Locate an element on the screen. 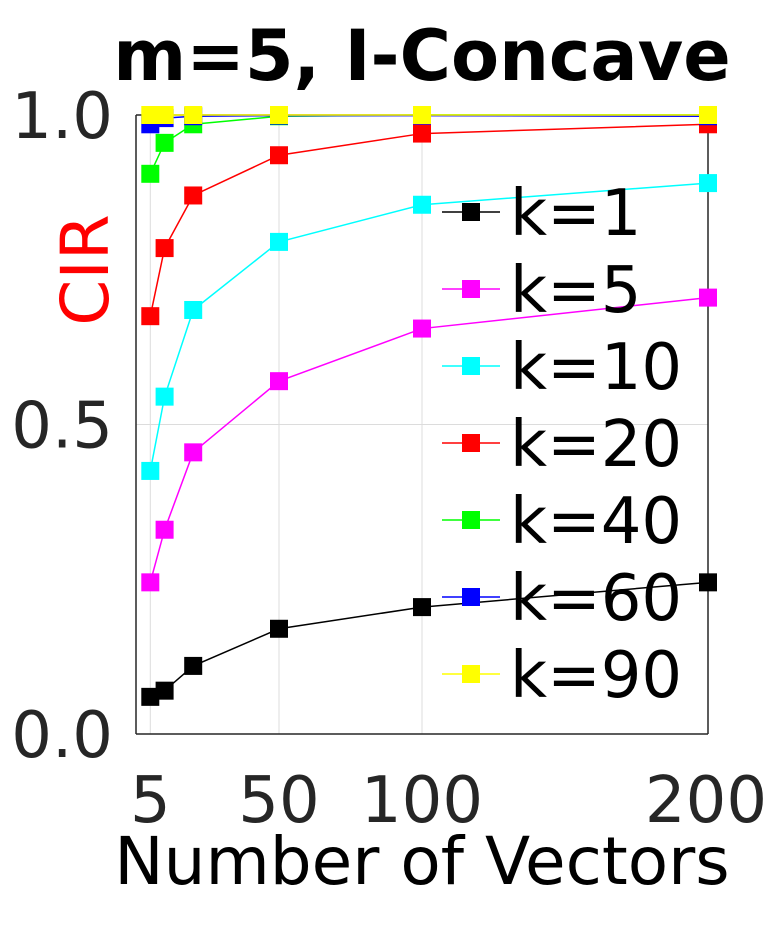  legend-label: k=1 is located at coordinates (575, 214).